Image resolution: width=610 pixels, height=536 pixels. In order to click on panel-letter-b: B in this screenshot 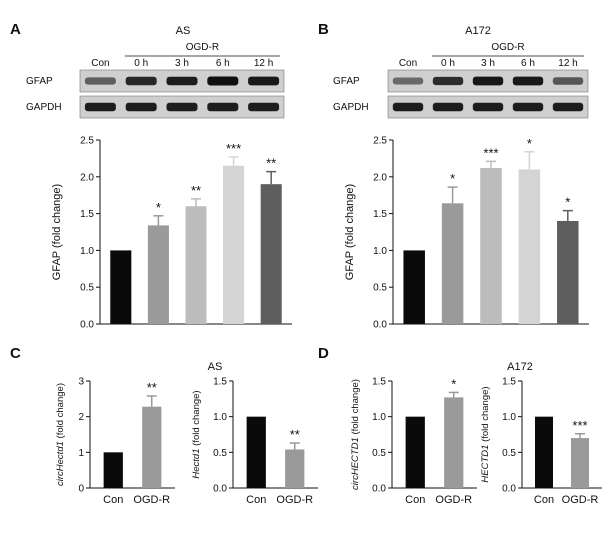, I will do `click(323, 29)`.